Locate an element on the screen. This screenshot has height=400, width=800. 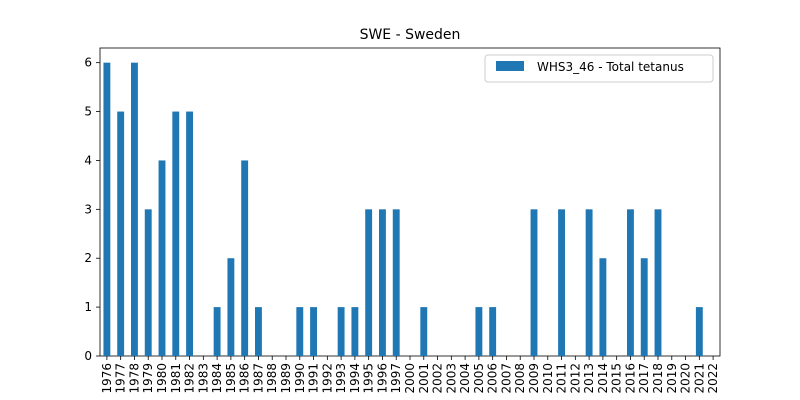
x-tick-label: 2012 is located at coordinates (575, 378).